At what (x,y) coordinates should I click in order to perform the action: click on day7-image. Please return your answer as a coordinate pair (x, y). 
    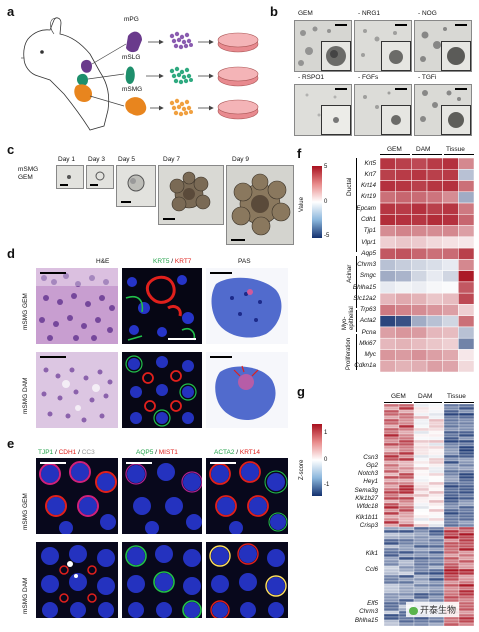
    Looking at the image, I should click on (191, 195).